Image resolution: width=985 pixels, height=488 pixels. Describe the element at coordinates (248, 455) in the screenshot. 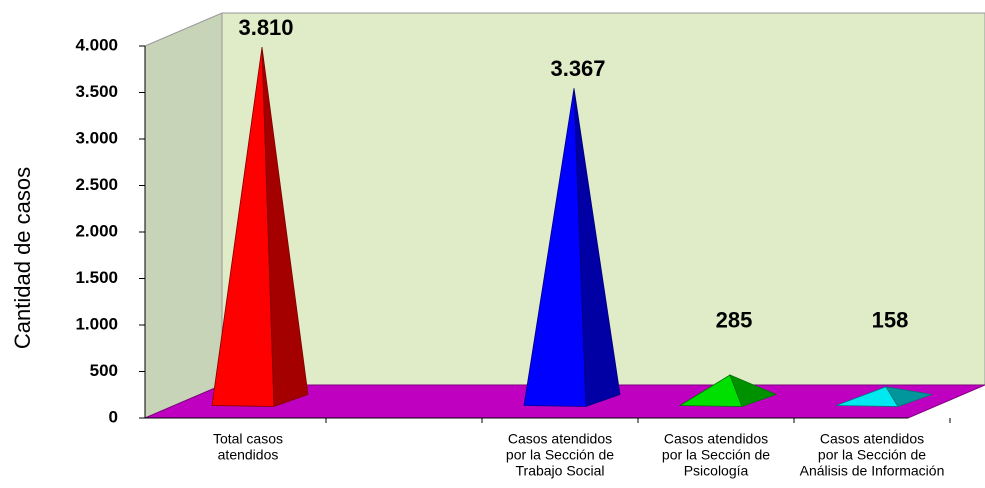

I see `x-tick-label: atendidos` at that location.